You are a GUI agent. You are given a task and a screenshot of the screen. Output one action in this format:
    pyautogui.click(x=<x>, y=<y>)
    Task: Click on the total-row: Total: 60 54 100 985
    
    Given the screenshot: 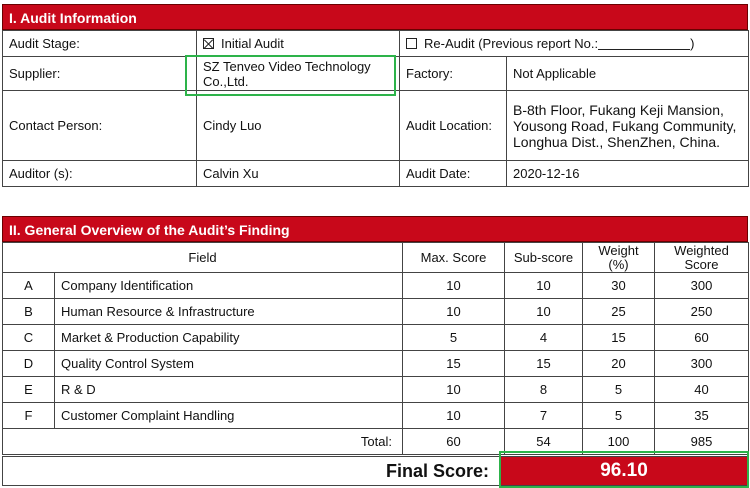 What is the action you would take?
    pyautogui.click(x=375, y=441)
    